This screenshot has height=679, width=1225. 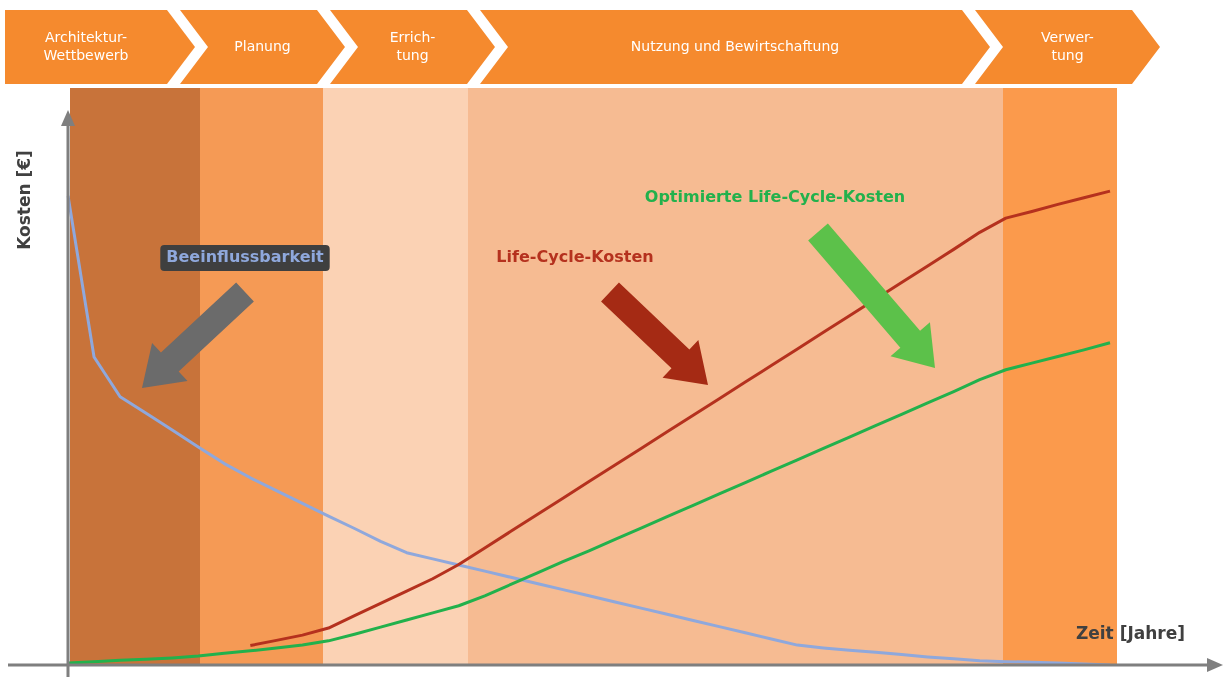 I want to click on y-axis-title: Kosten [€], so click(x=24, y=200).